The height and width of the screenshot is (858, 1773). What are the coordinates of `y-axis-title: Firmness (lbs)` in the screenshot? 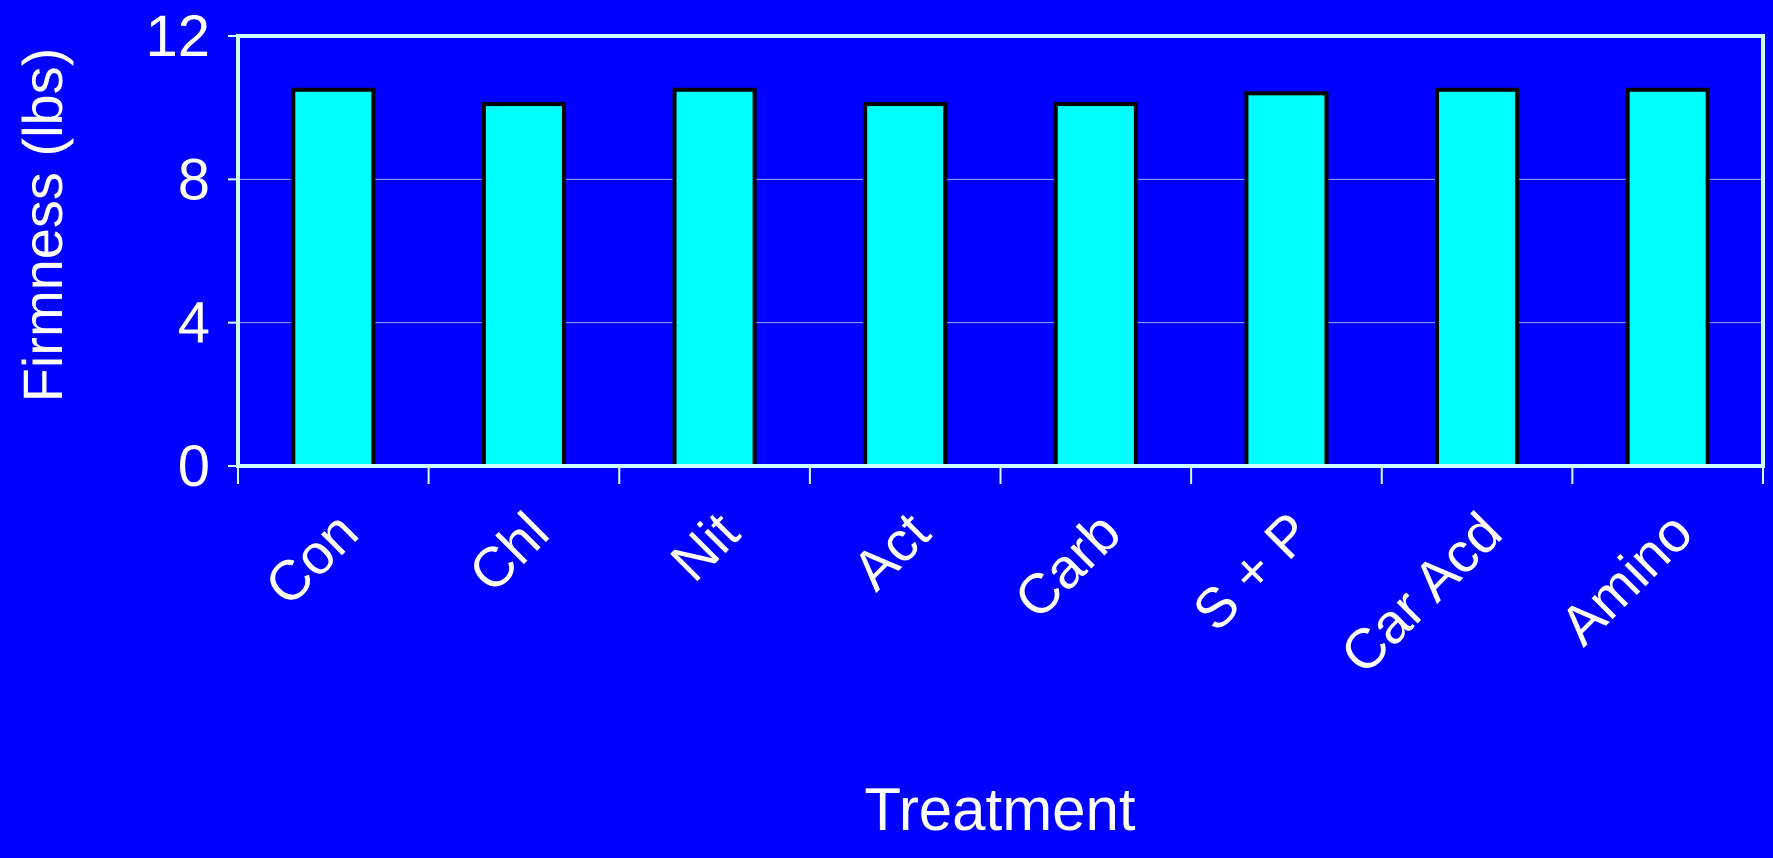 It's located at (42, 225).